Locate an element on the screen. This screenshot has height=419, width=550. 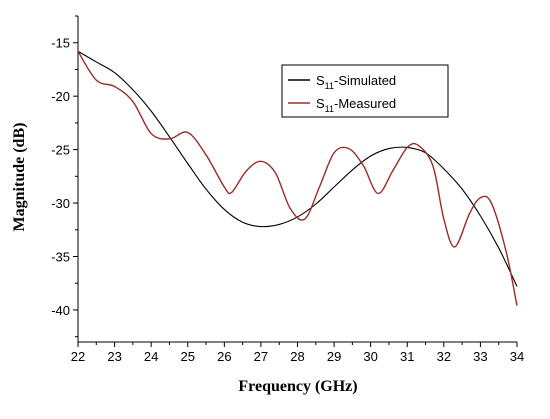
y-tick-label: -40 is located at coordinates (60, 310).